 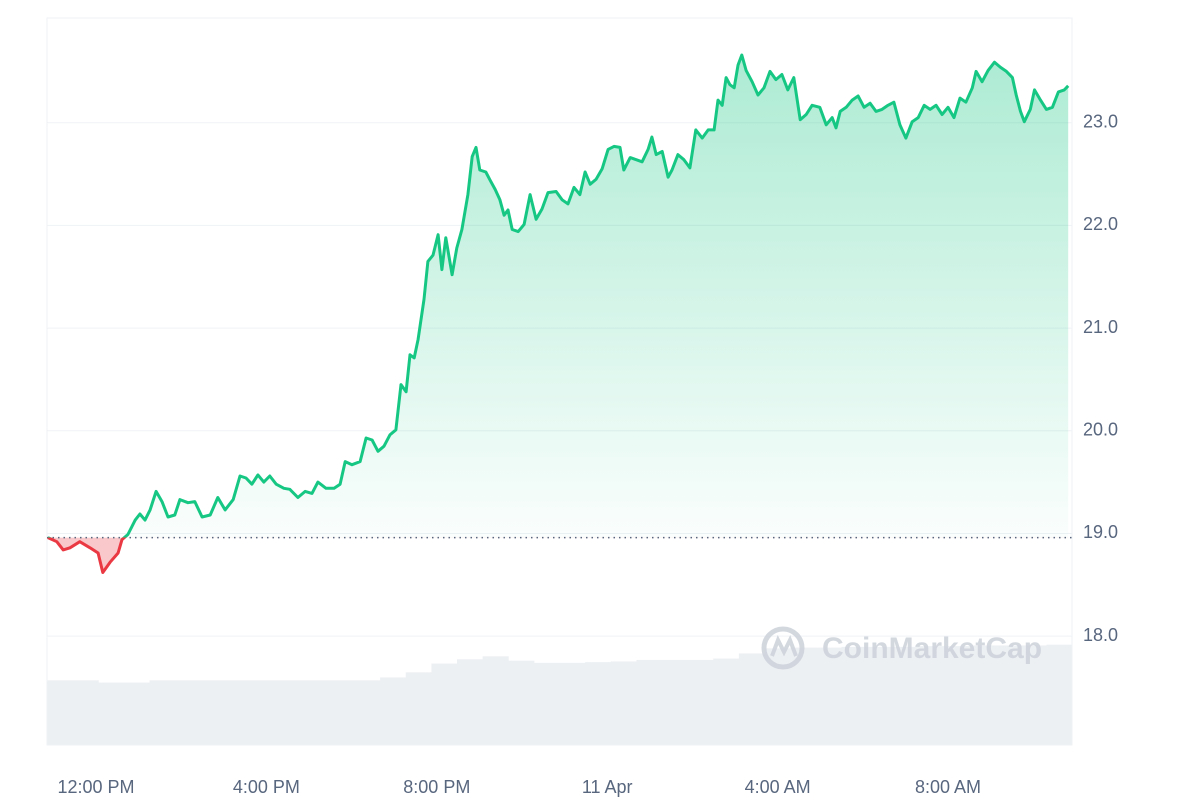 What do you see at coordinates (1100, 121) in the screenshot?
I see `y-tick-label: 23.0` at bounding box center [1100, 121].